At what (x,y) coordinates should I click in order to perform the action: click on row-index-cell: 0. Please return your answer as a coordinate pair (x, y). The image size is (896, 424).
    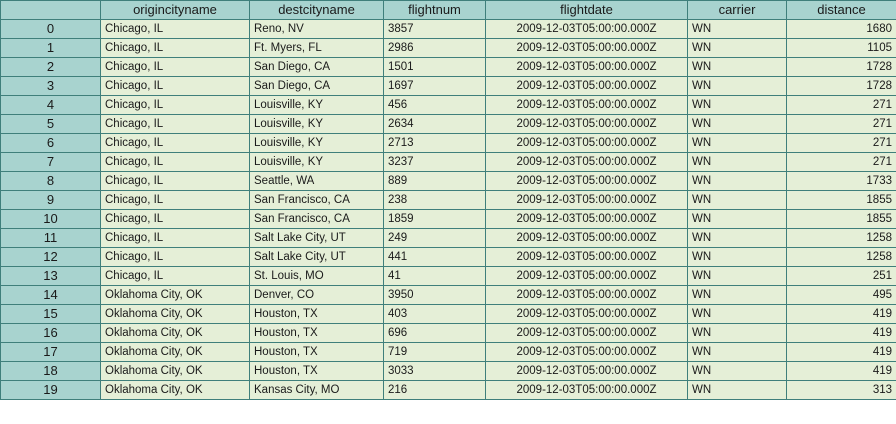
    Looking at the image, I should click on (50, 29).